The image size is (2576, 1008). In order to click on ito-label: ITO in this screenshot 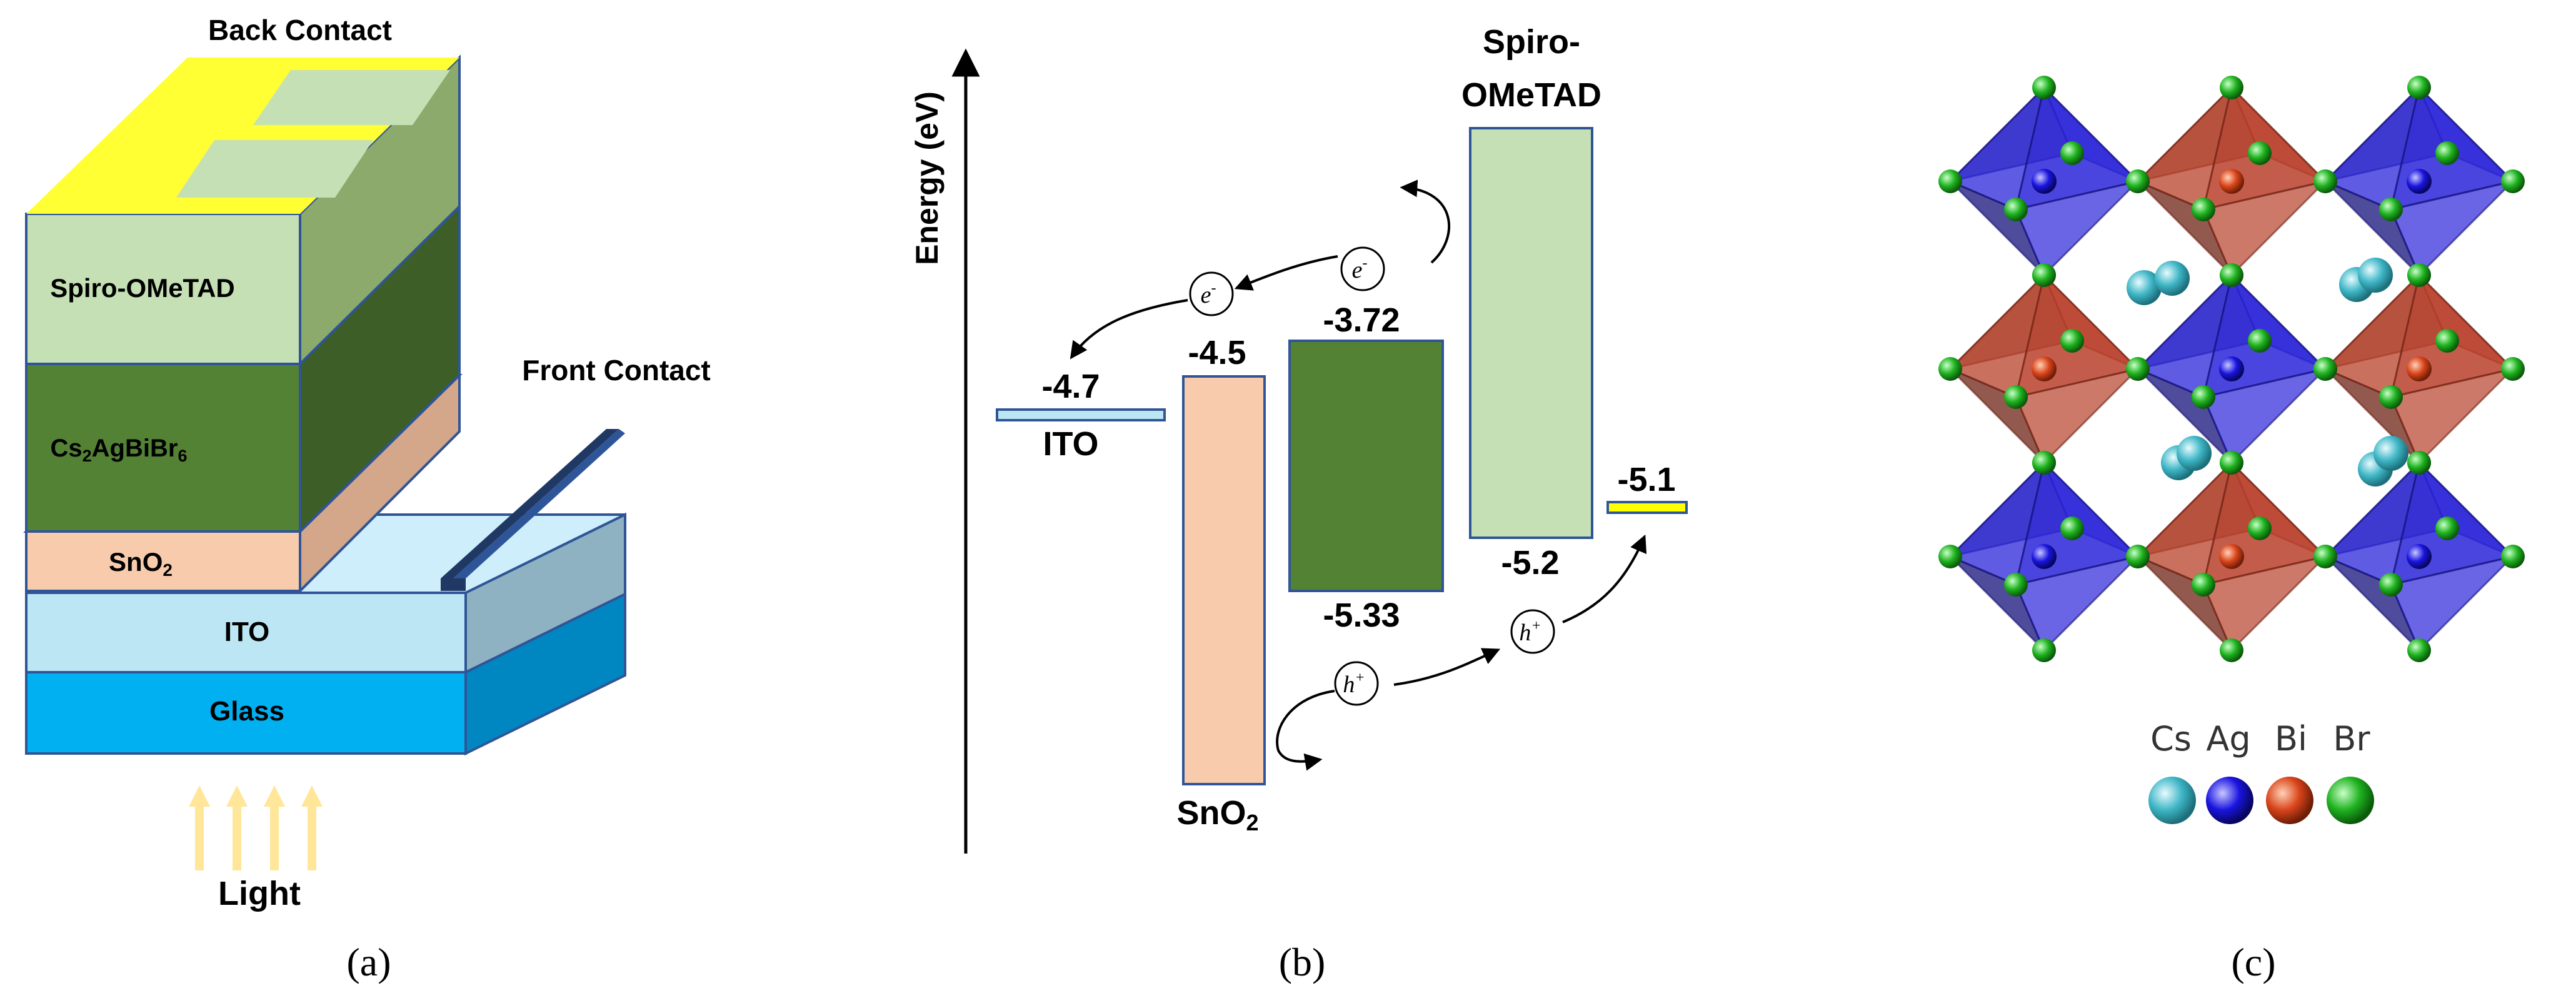, I will do `click(247, 632)`.